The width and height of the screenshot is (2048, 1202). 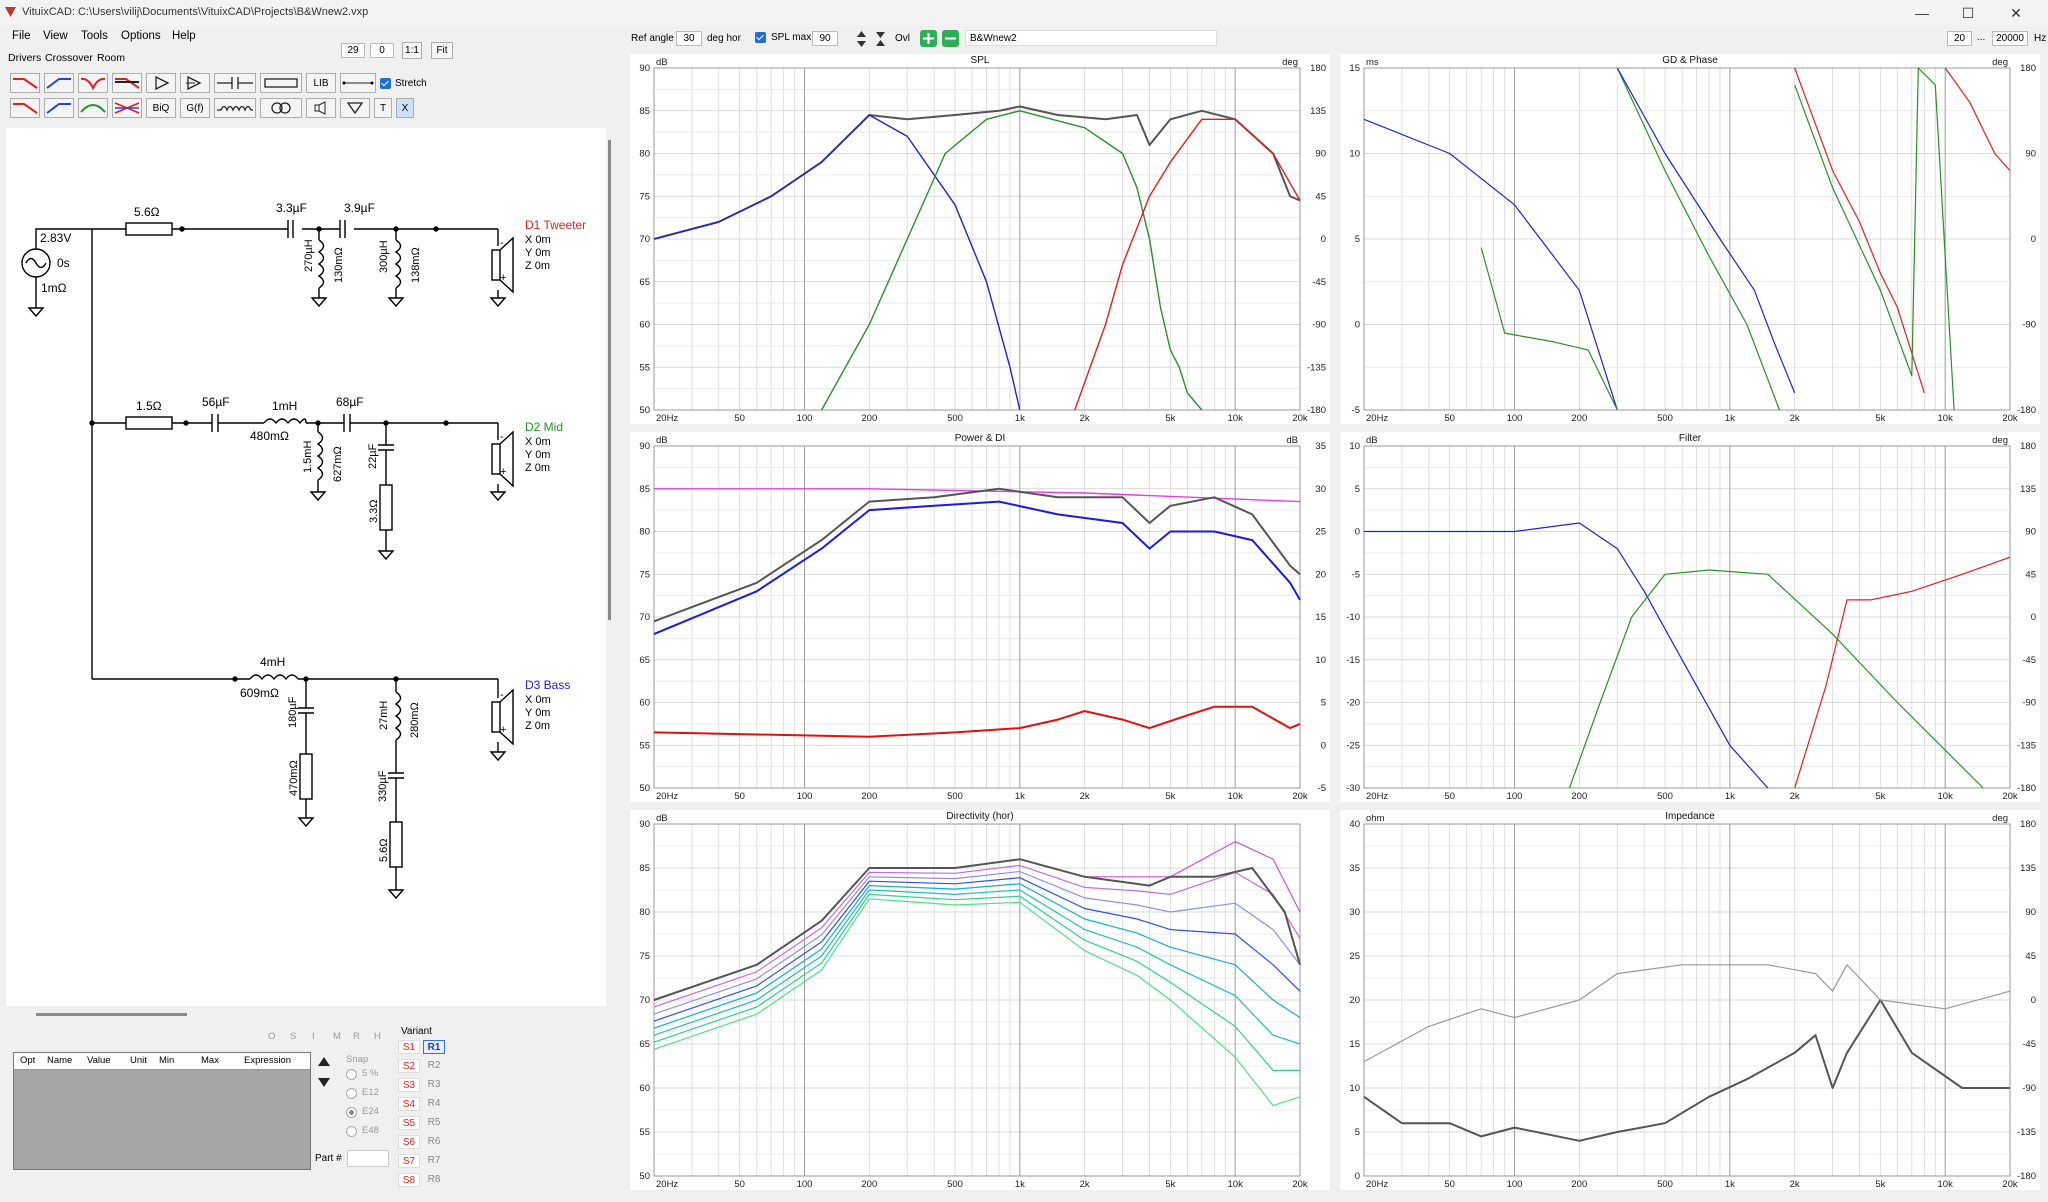 What do you see at coordinates (950, 38) in the screenshot?
I see `remove-variant-icon` at bounding box center [950, 38].